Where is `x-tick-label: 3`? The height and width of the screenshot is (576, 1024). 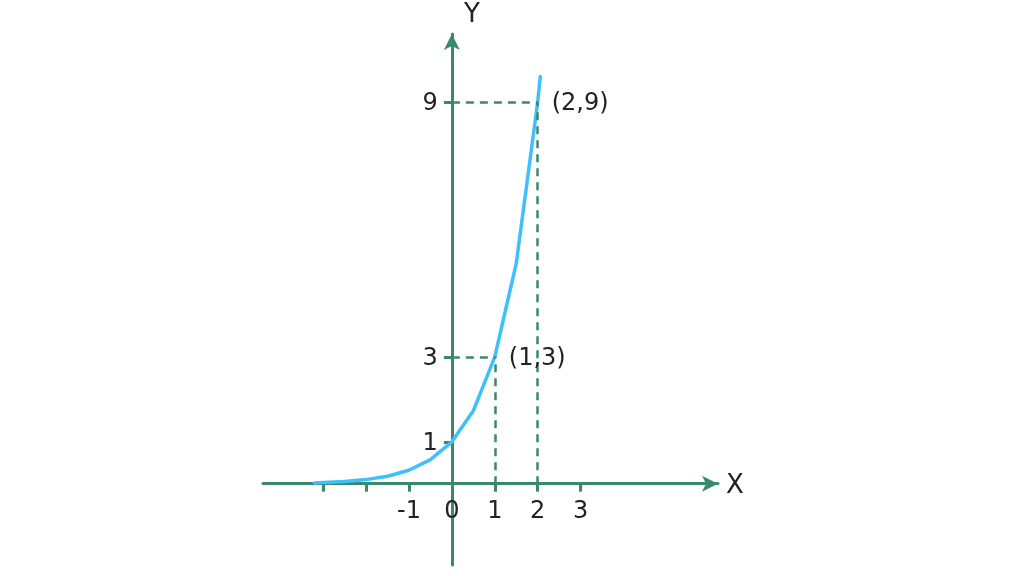
x-tick-label: 3 is located at coordinates (581, 509).